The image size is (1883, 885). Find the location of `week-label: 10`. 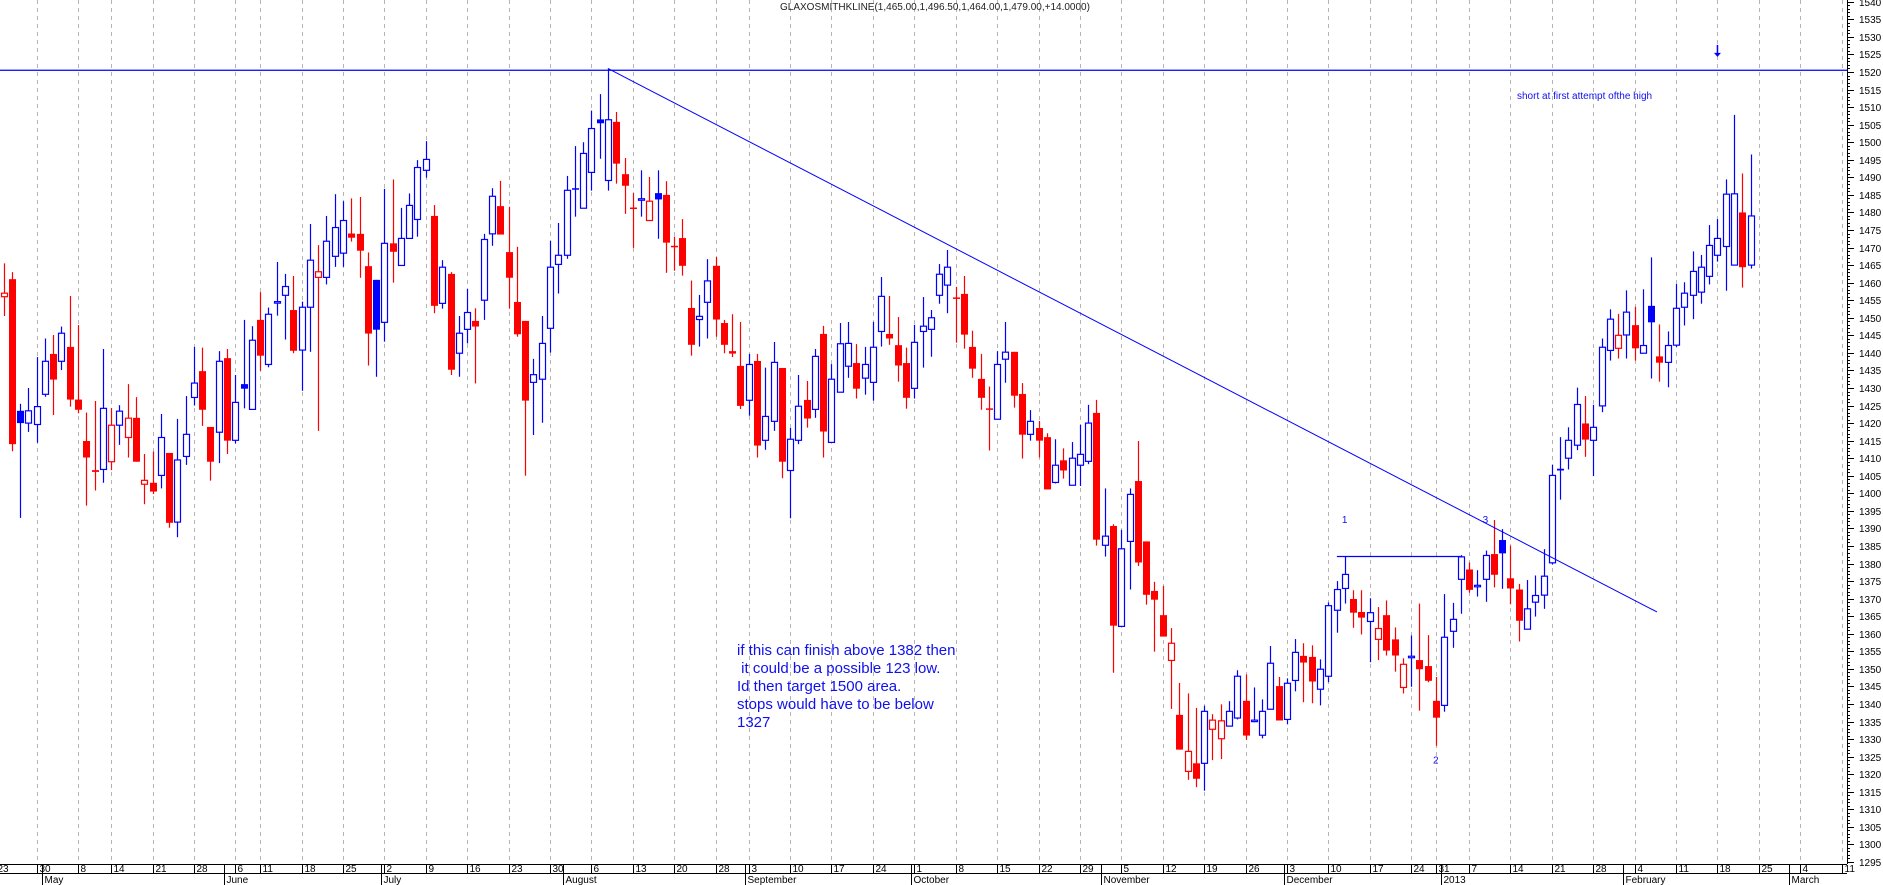

week-label: 10 is located at coordinates (1337, 869).